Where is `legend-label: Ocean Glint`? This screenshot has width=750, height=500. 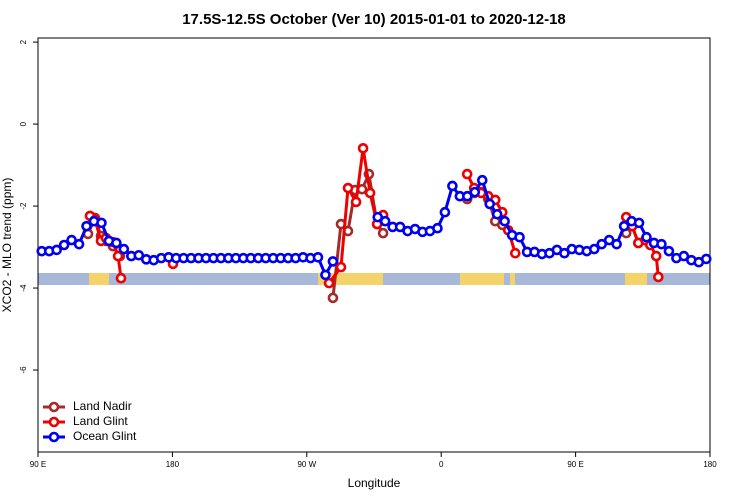 legend-label: Ocean Glint is located at coordinates (105, 436).